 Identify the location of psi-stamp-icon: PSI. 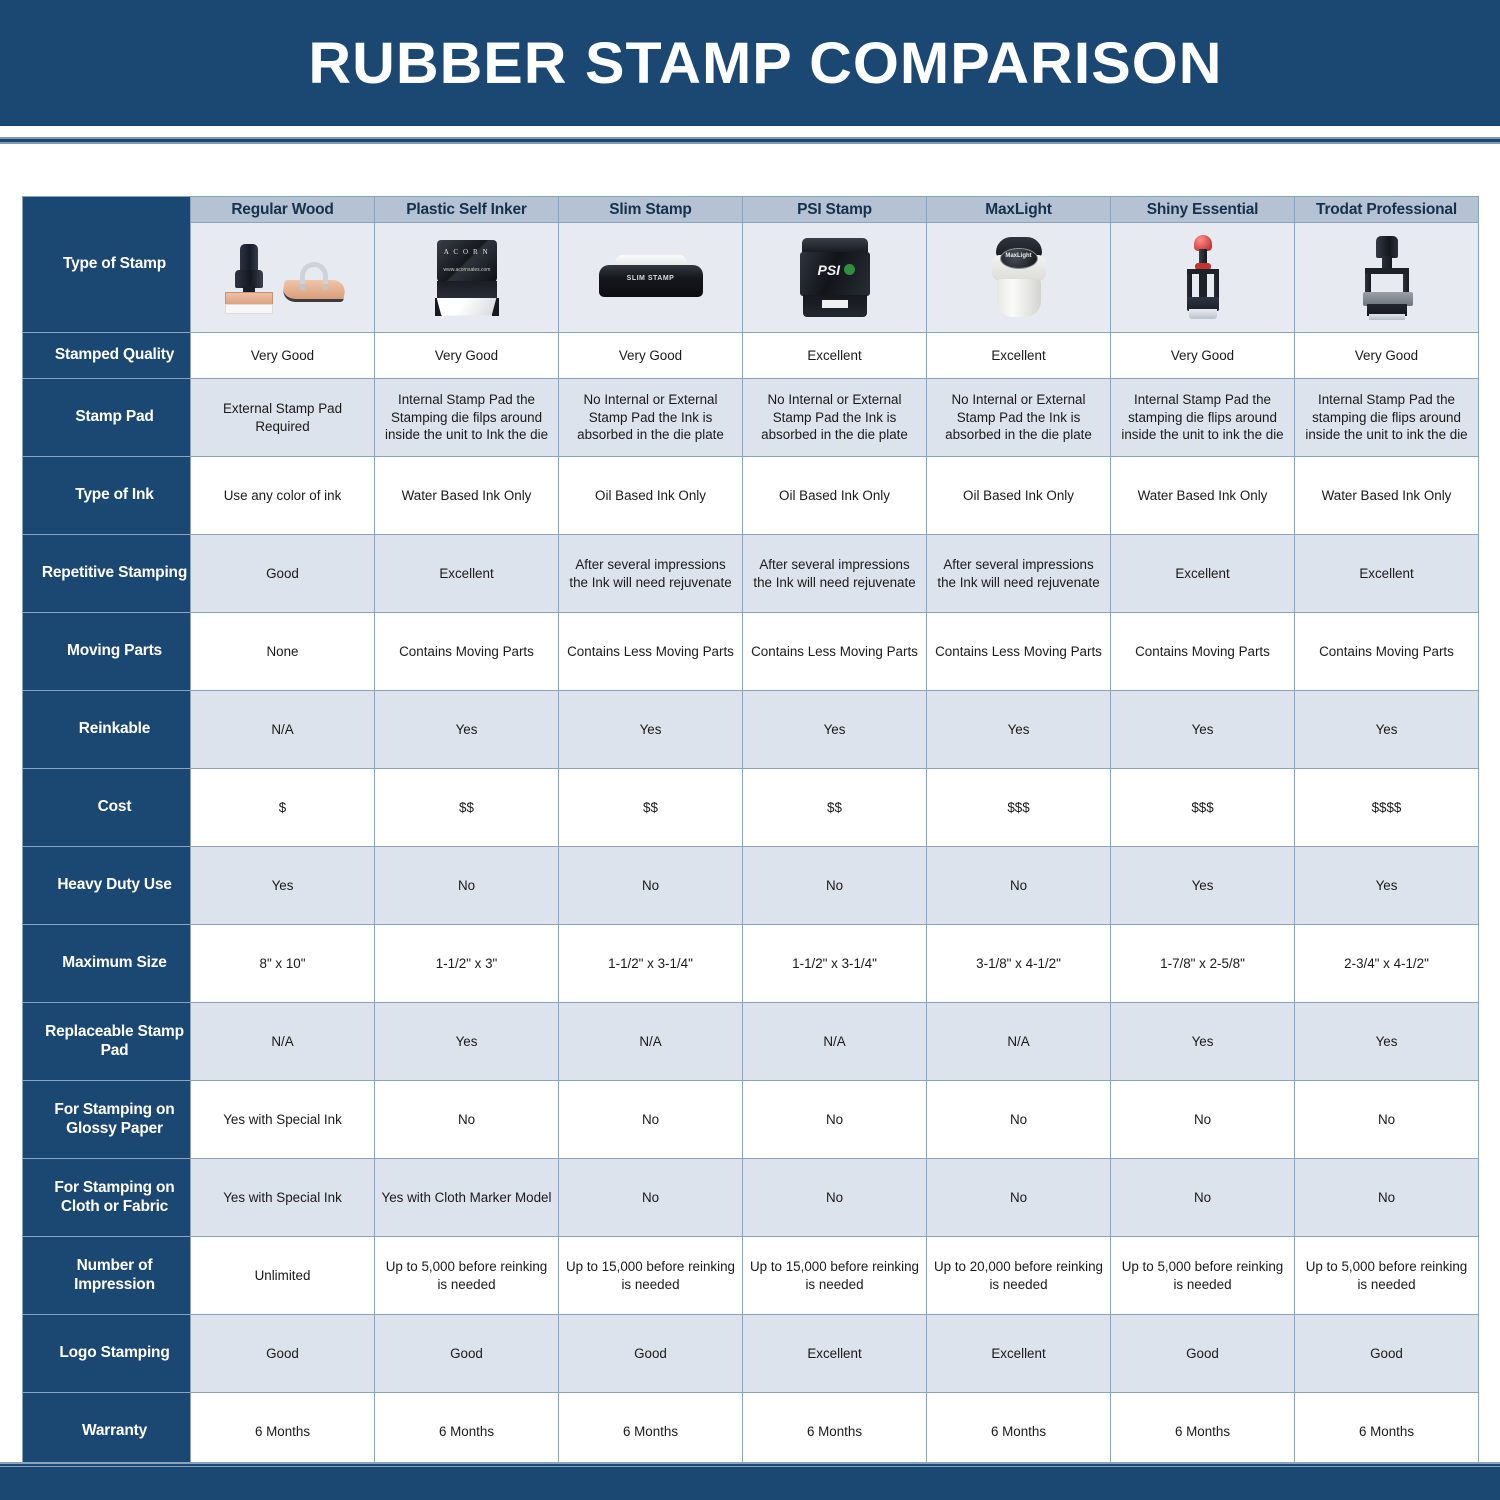
(835, 277).